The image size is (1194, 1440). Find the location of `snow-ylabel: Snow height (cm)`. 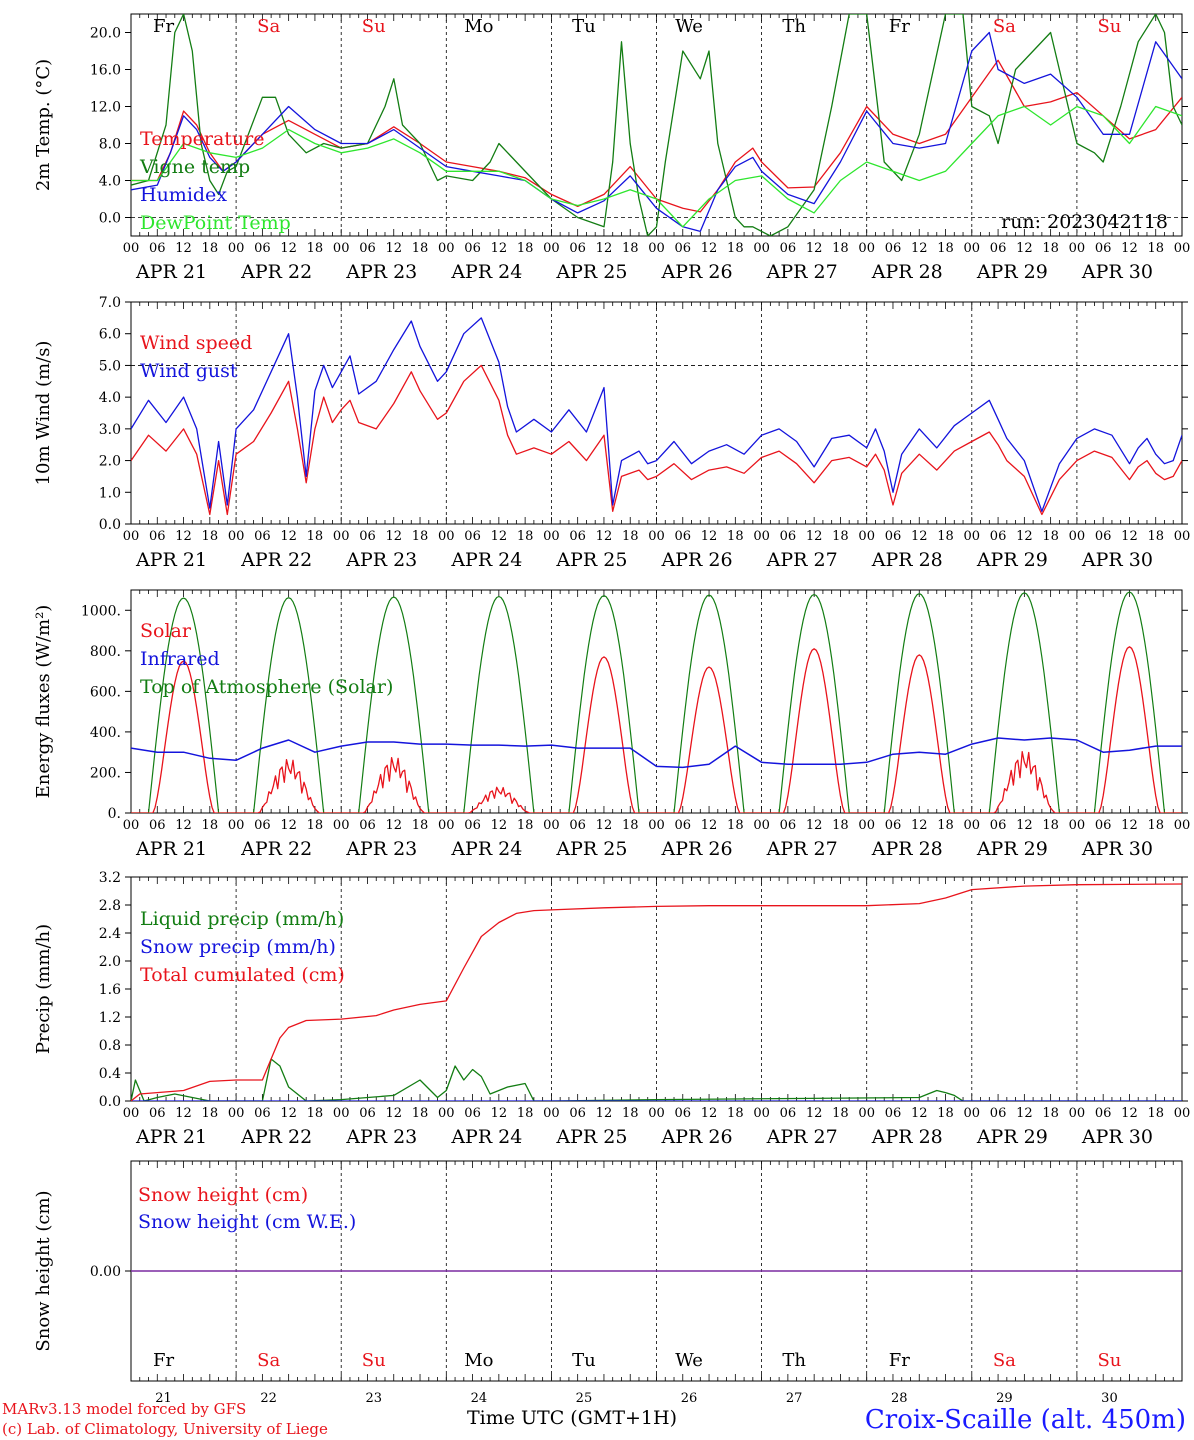

snow-ylabel: Snow height (cm) is located at coordinates (43, 1270).